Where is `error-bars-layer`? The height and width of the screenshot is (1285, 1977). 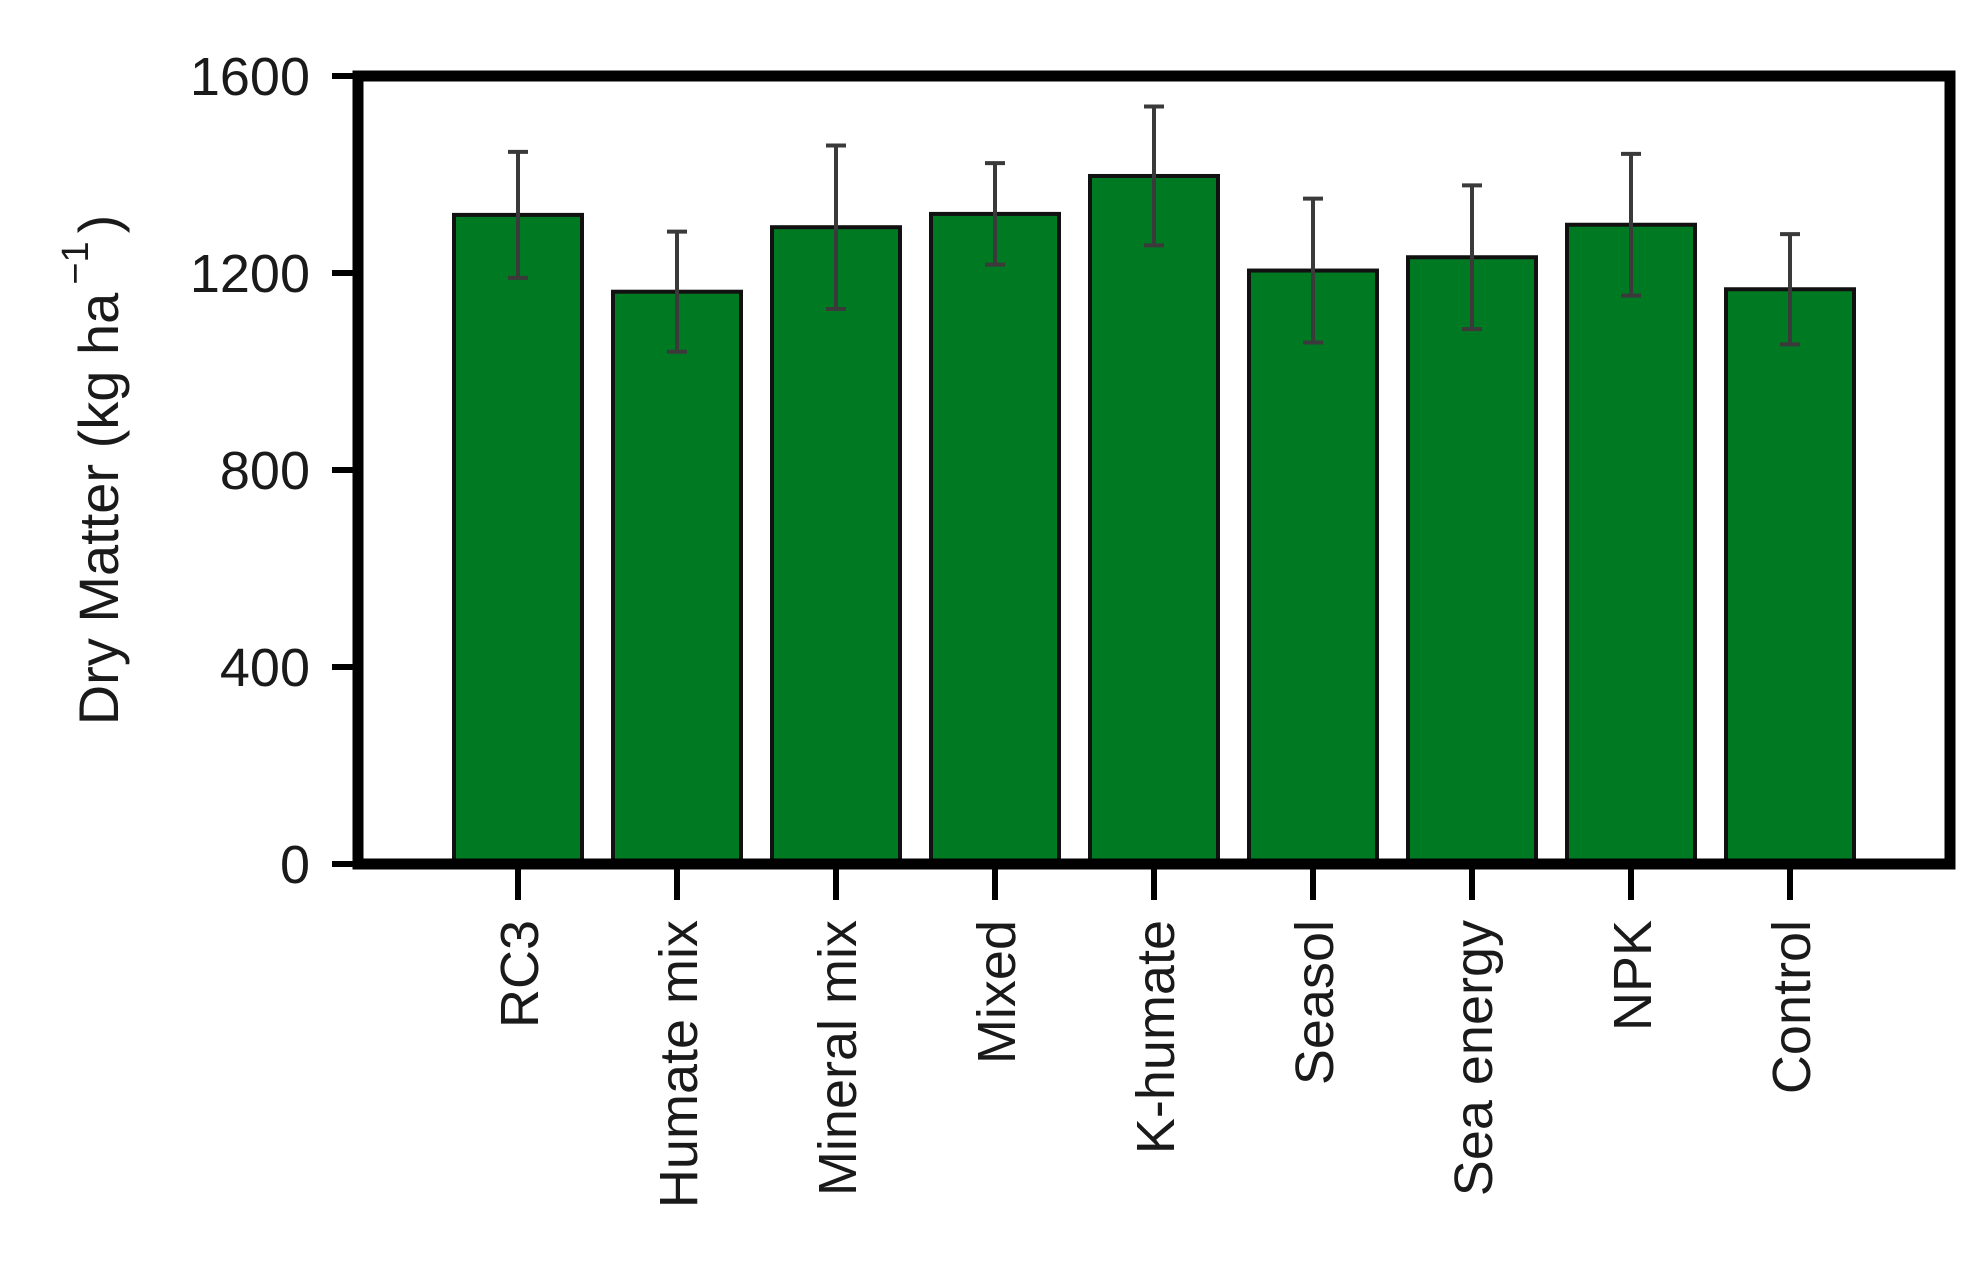
error-bars-layer is located at coordinates (1154, 229).